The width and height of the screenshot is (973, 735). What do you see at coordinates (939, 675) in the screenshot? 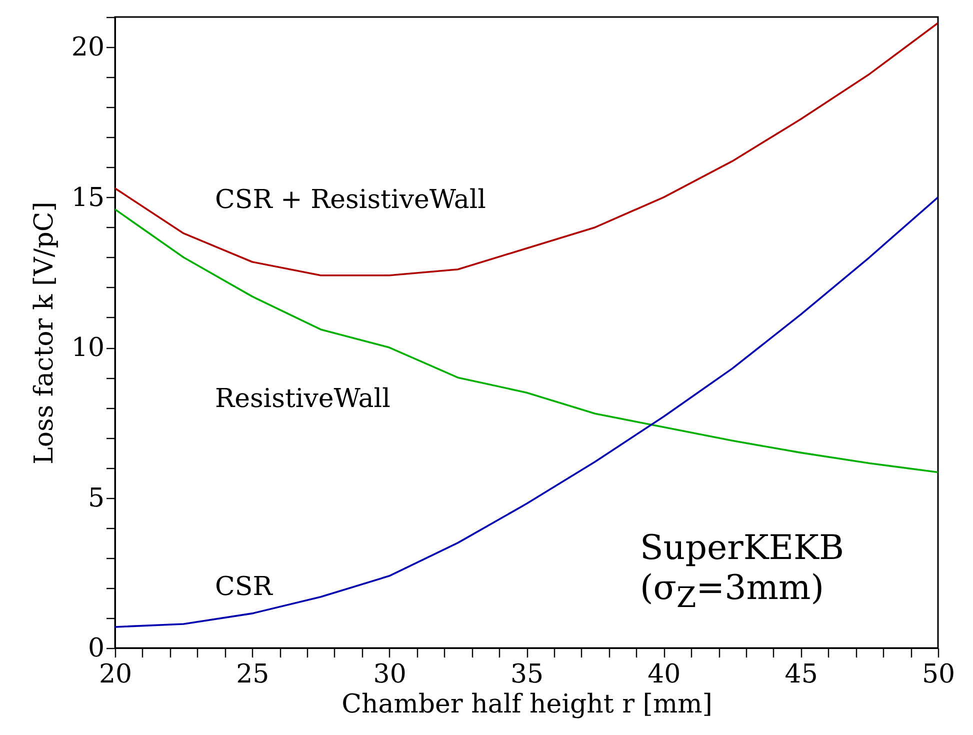
I see `x-tick-label: 50` at bounding box center [939, 675].